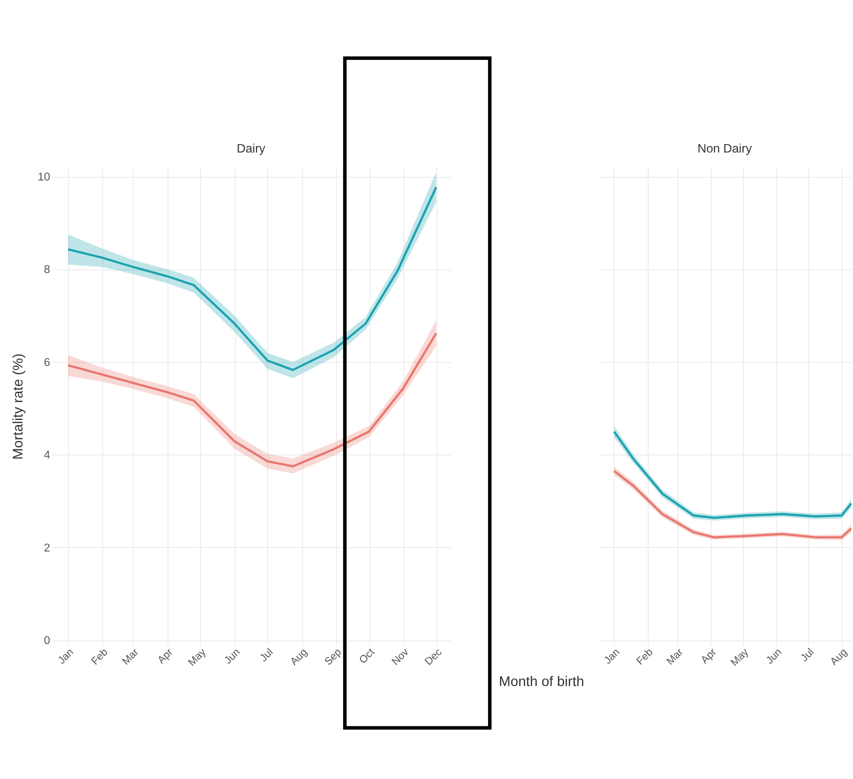 Image resolution: width=853 pixels, height=779 pixels. What do you see at coordinates (47, 362) in the screenshot?
I see `y-tick-label: 6` at bounding box center [47, 362].